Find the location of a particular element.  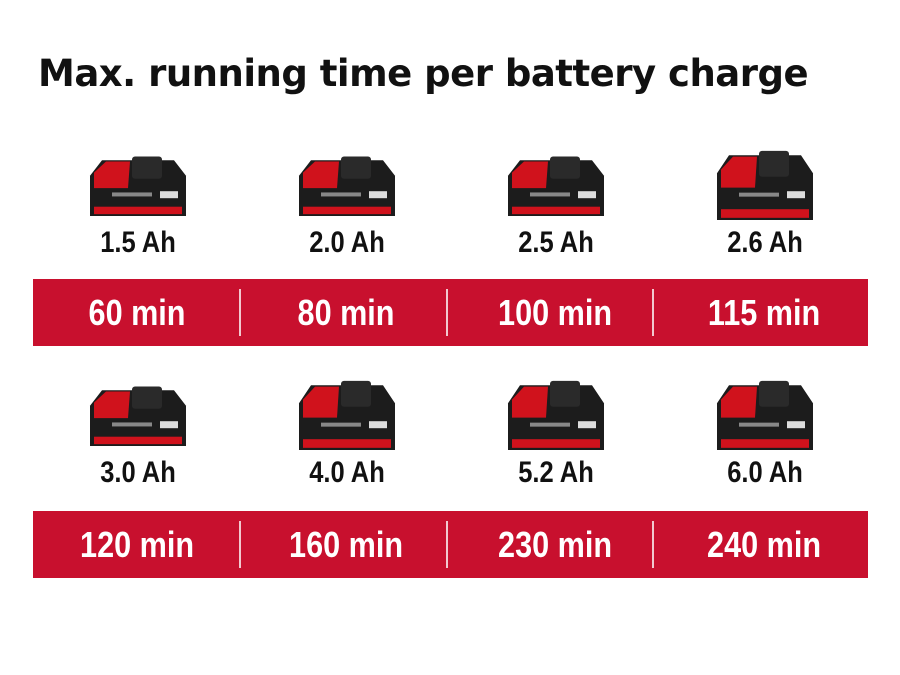

runtime-value: 230 min is located at coordinates (555, 544).